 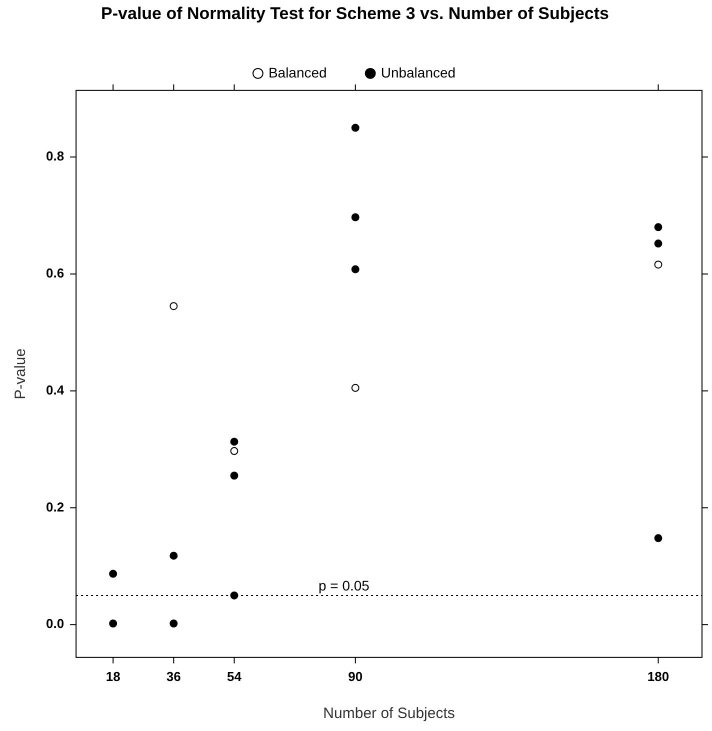 What do you see at coordinates (55, 390) in the screenshot?
I see `y-tick-label: 0.4` at bounding box center [55, 390].